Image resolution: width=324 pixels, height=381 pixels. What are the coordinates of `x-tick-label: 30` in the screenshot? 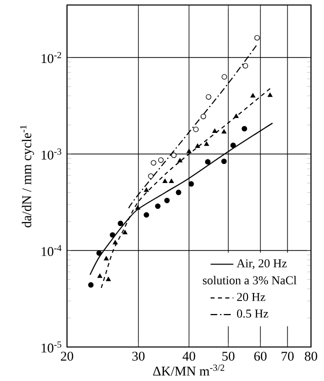 It's located at (138, 356).